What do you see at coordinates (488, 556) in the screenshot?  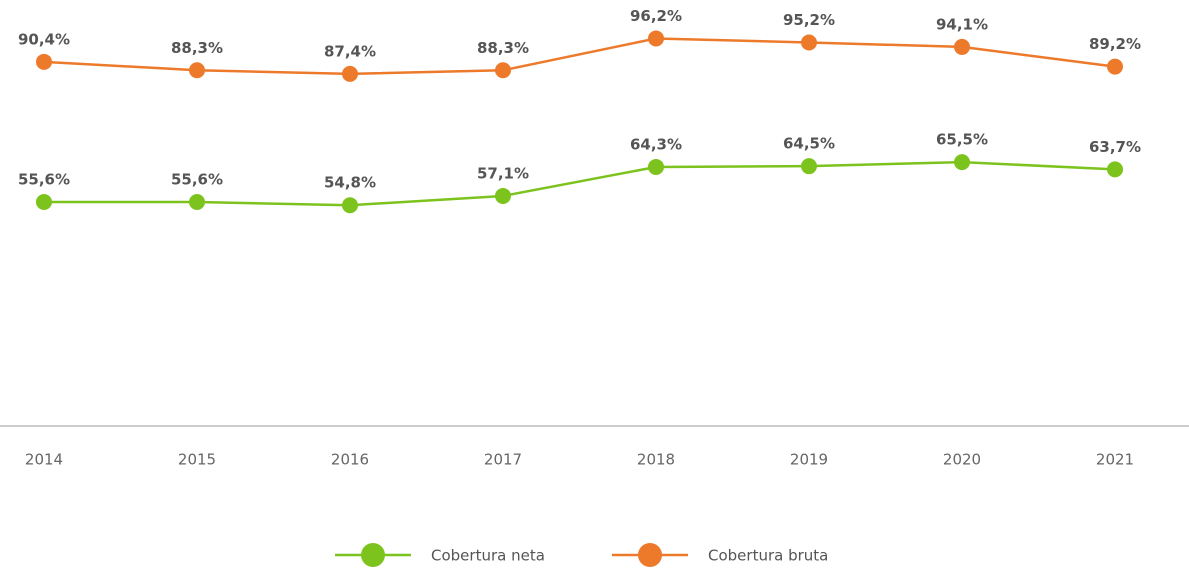 I see `legend-label: Cobertura neta` at bounding box center [488, 556].